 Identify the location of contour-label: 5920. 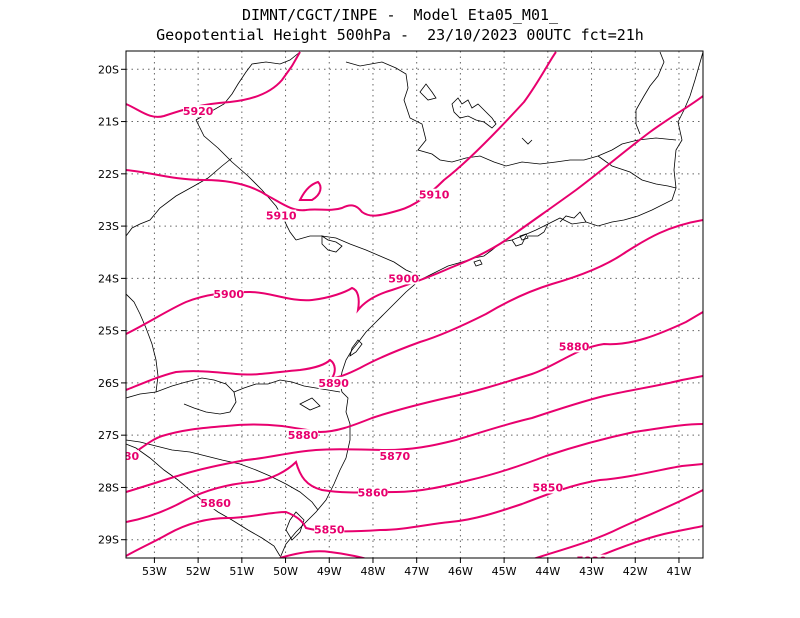
(198, 111).